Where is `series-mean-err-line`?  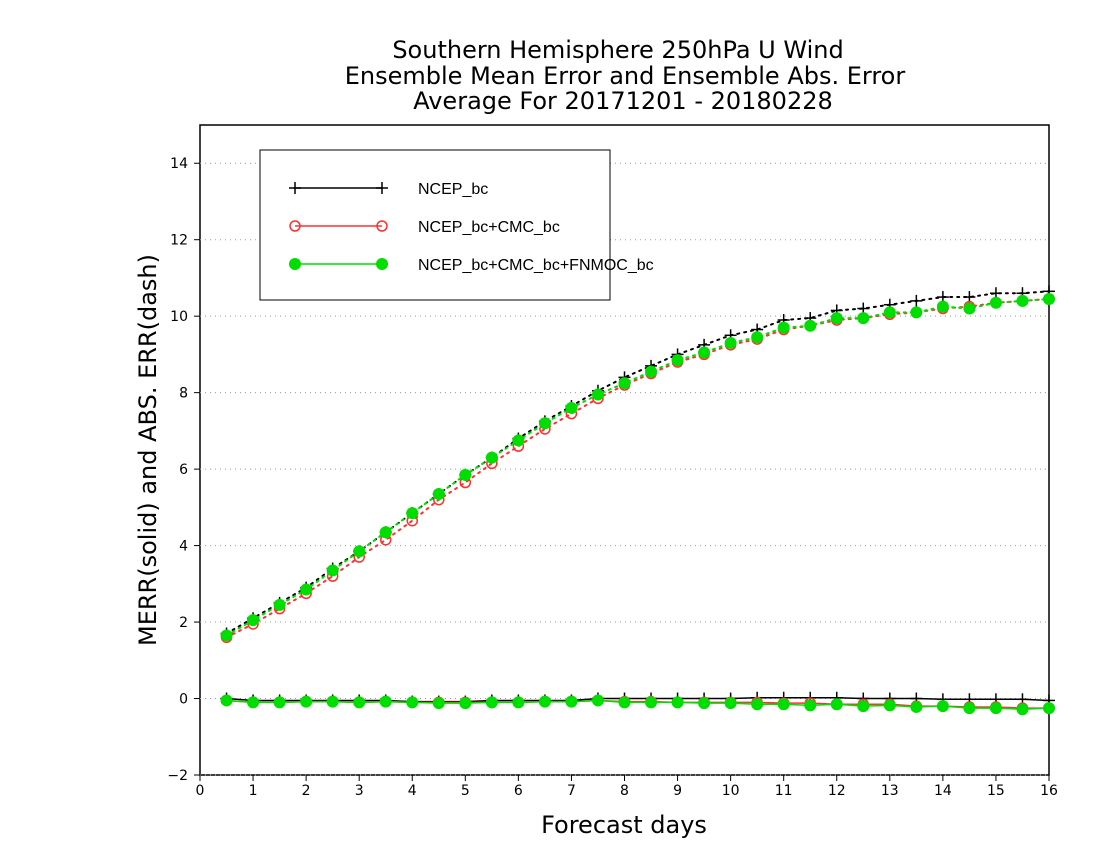
series-mean-err-line is located at coordinates (638, 704).